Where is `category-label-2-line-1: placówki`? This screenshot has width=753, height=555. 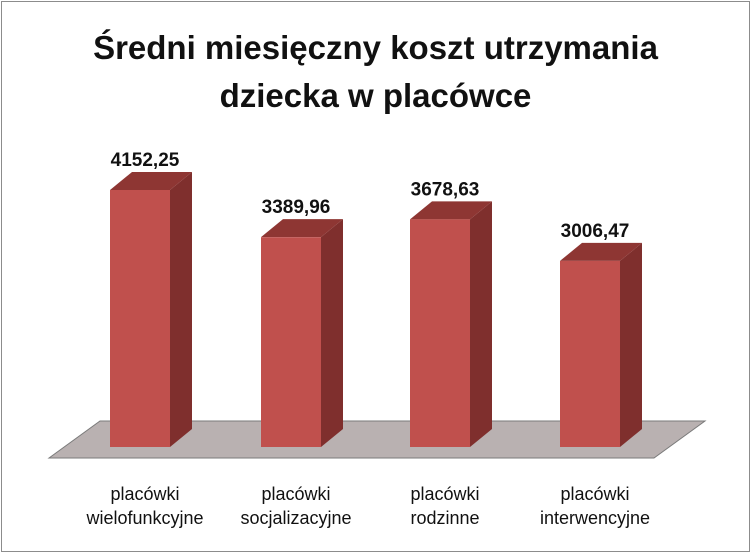
category-label-2-line-1: placówki is located at coordinates (295, 494).